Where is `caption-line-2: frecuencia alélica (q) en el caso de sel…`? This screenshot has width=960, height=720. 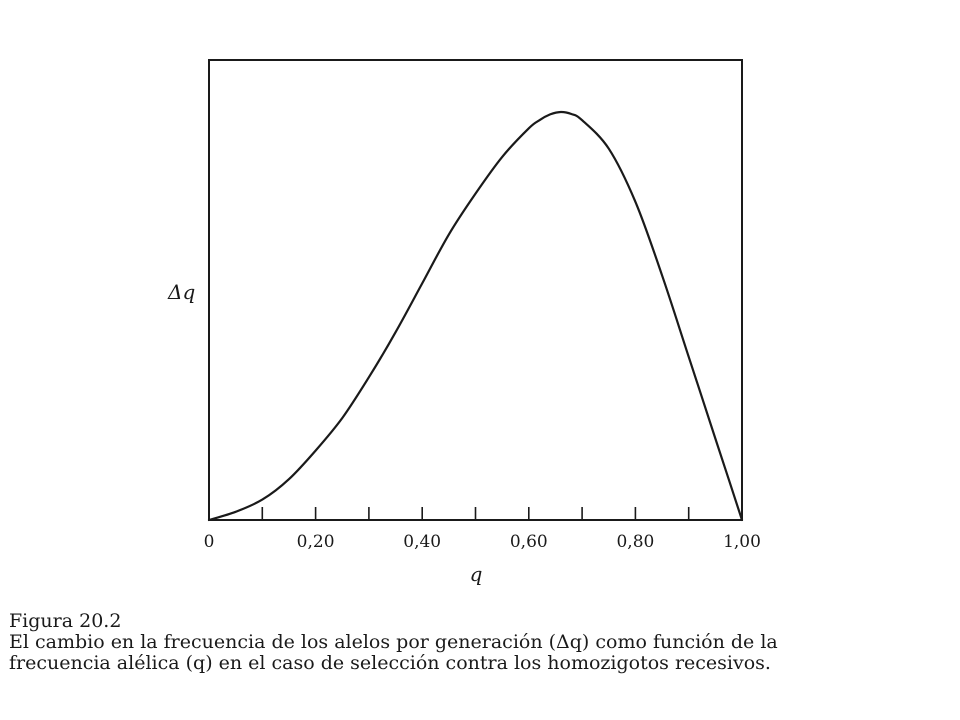
caption-line-2: frecuencia alélica (q) en el caso de sel… is located at coordinates (390, 663).